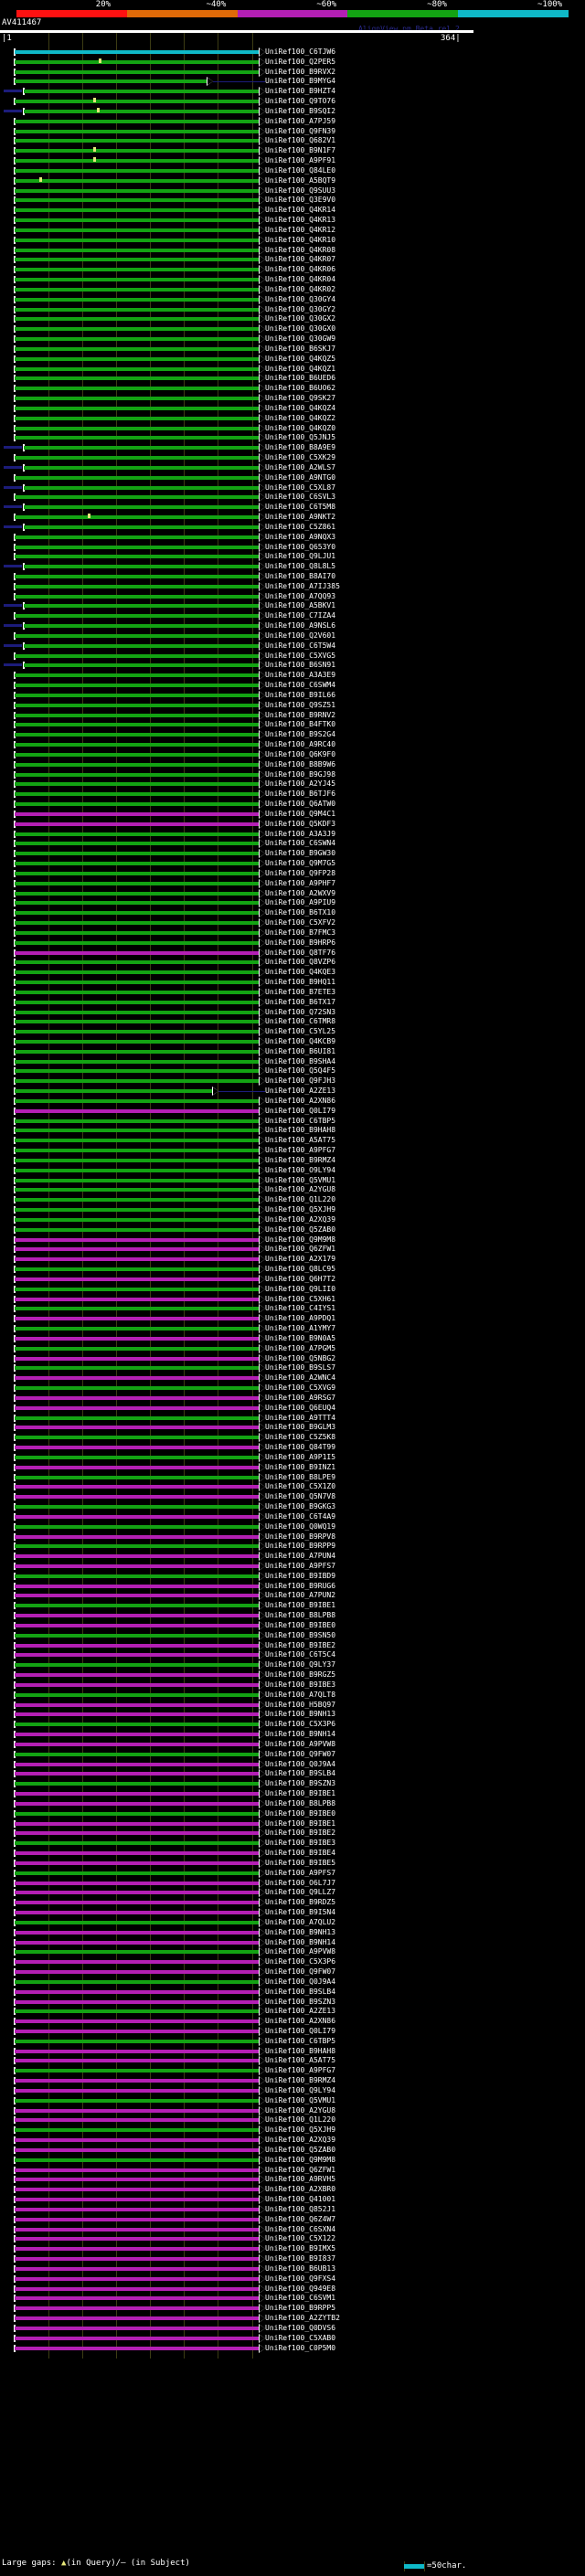 Image resolution: width=585 pixels, height=2576 pixels. Describe the element at coordinates (300, 1239) in the screenshot. I see `hit-label: UniRef100_Q9M9M8` at that location.